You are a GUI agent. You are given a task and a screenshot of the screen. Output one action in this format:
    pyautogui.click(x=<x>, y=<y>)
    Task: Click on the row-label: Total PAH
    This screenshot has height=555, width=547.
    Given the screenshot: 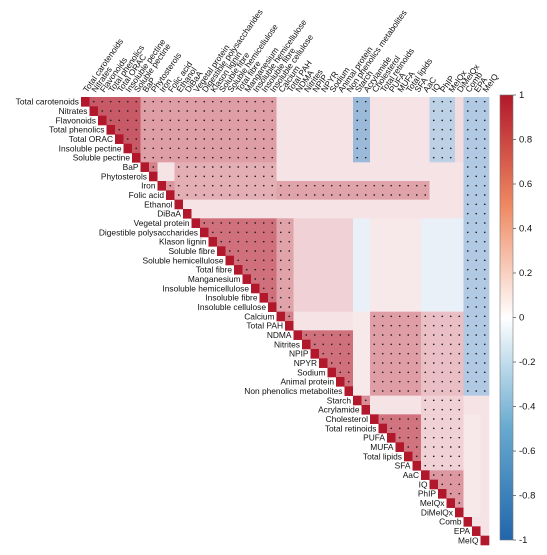 What is the action you would take?
    pyautogui.click(x=264, y=326)
    